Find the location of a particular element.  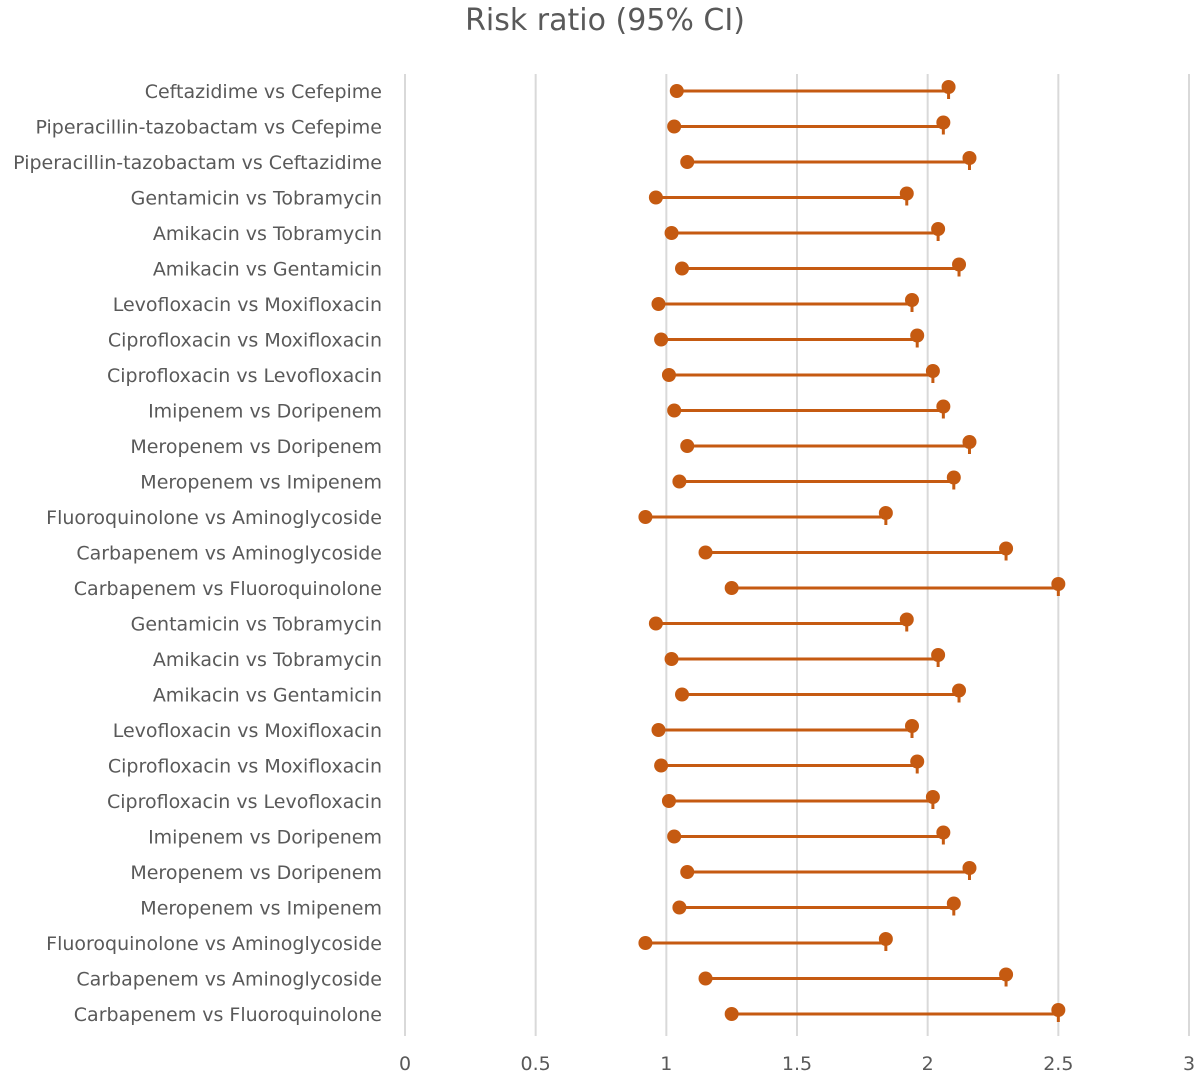

category-label: Gentamicin vs Tobramycin is located at coordinates (256, 625).